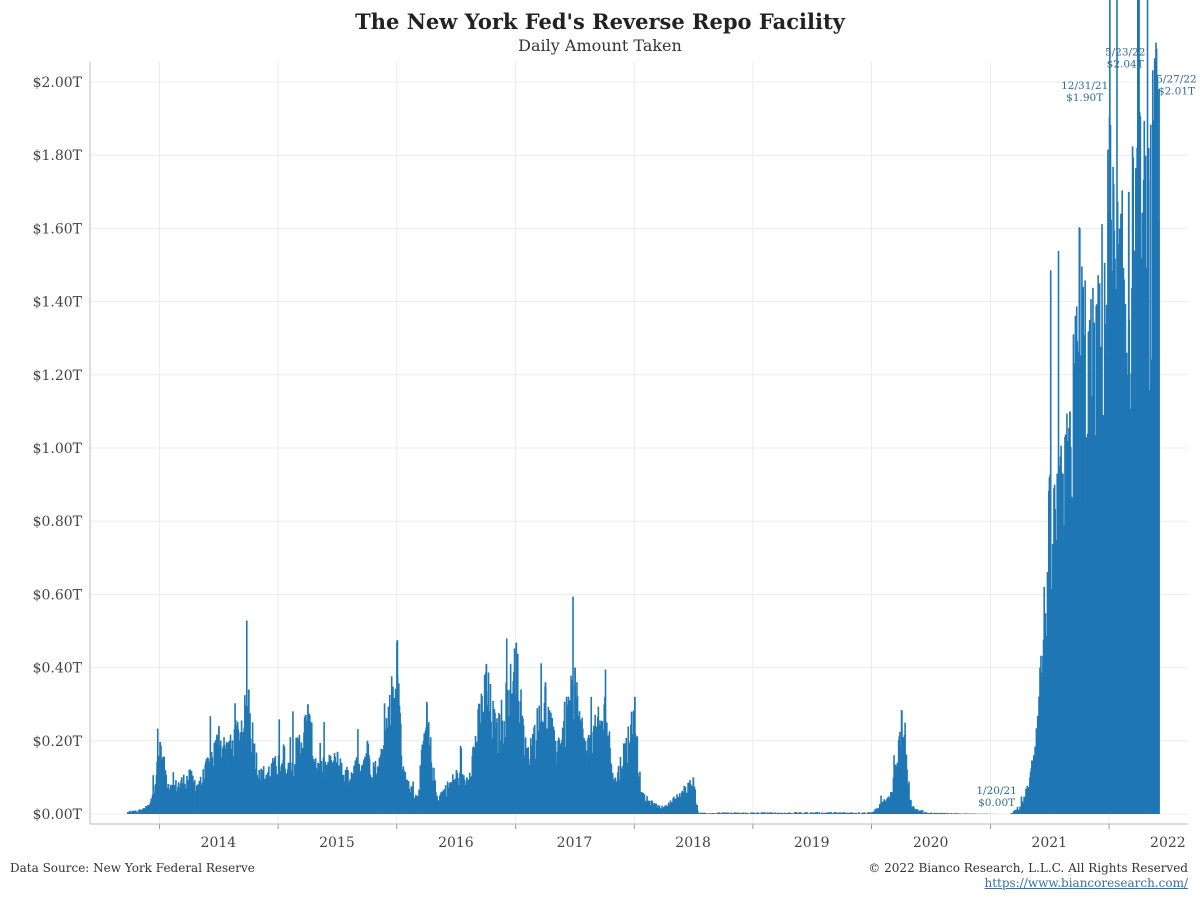  I want to click on x-tick-label: 2018, so click(693, 843).